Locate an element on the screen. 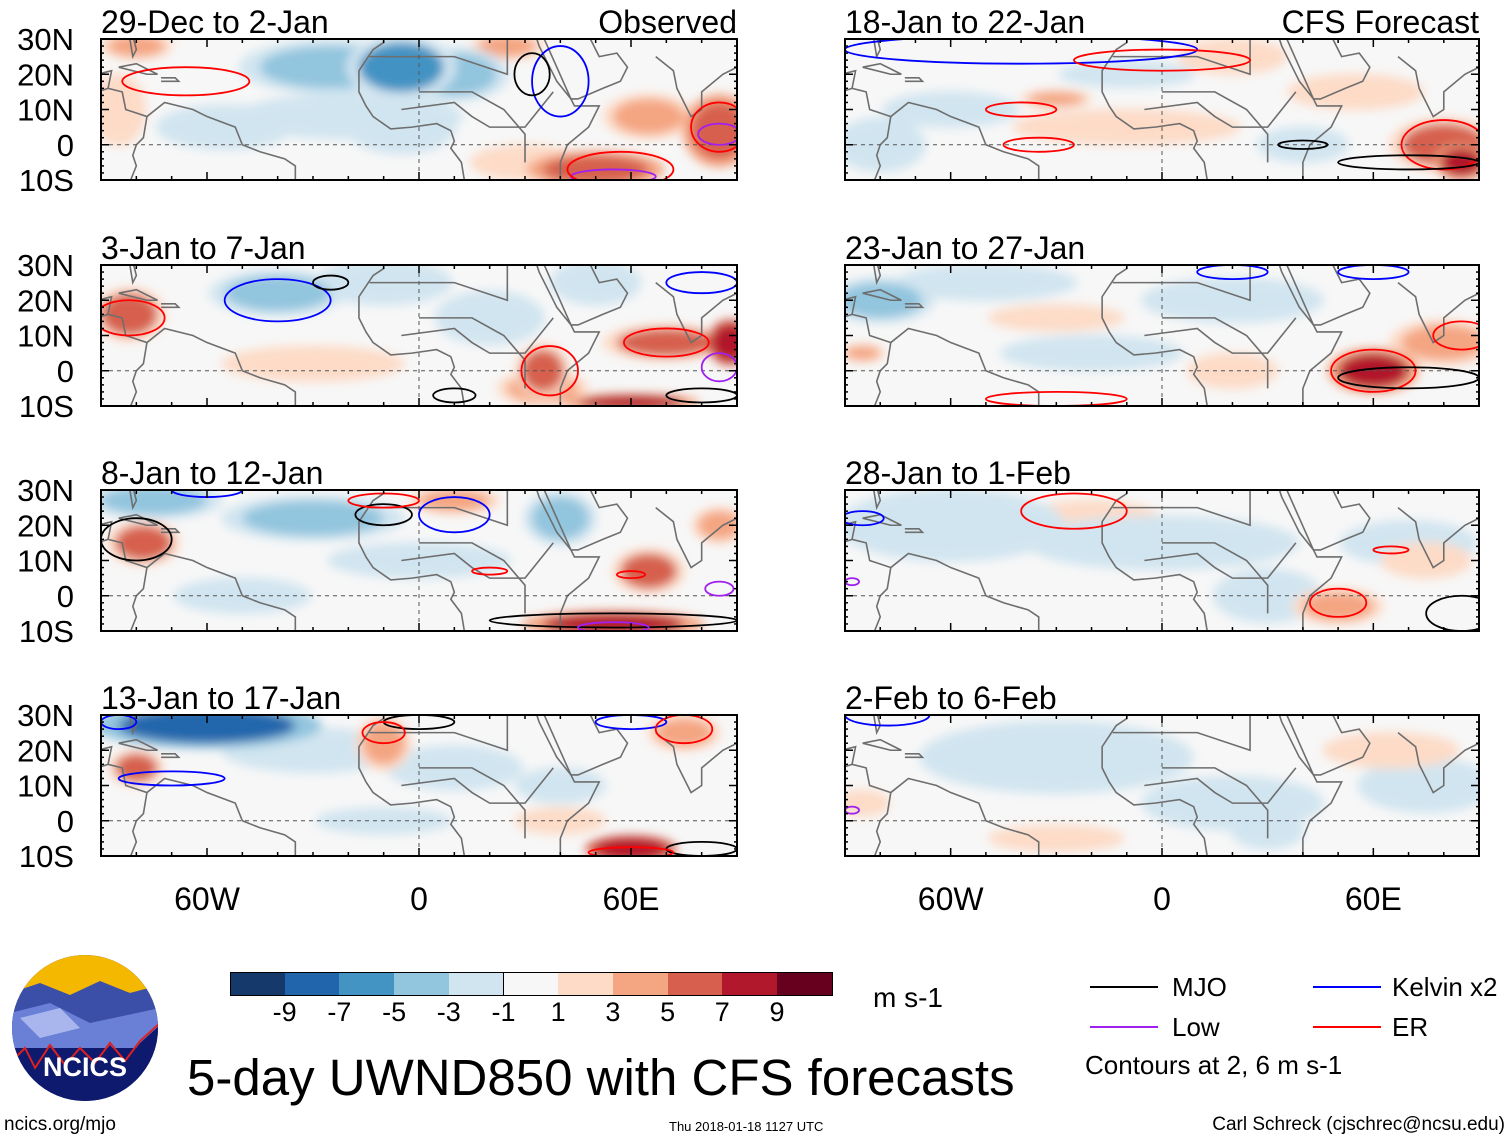 The image size is (1510, 1142). colorbar-units: m s-1 is located at coordinates (908, 997).